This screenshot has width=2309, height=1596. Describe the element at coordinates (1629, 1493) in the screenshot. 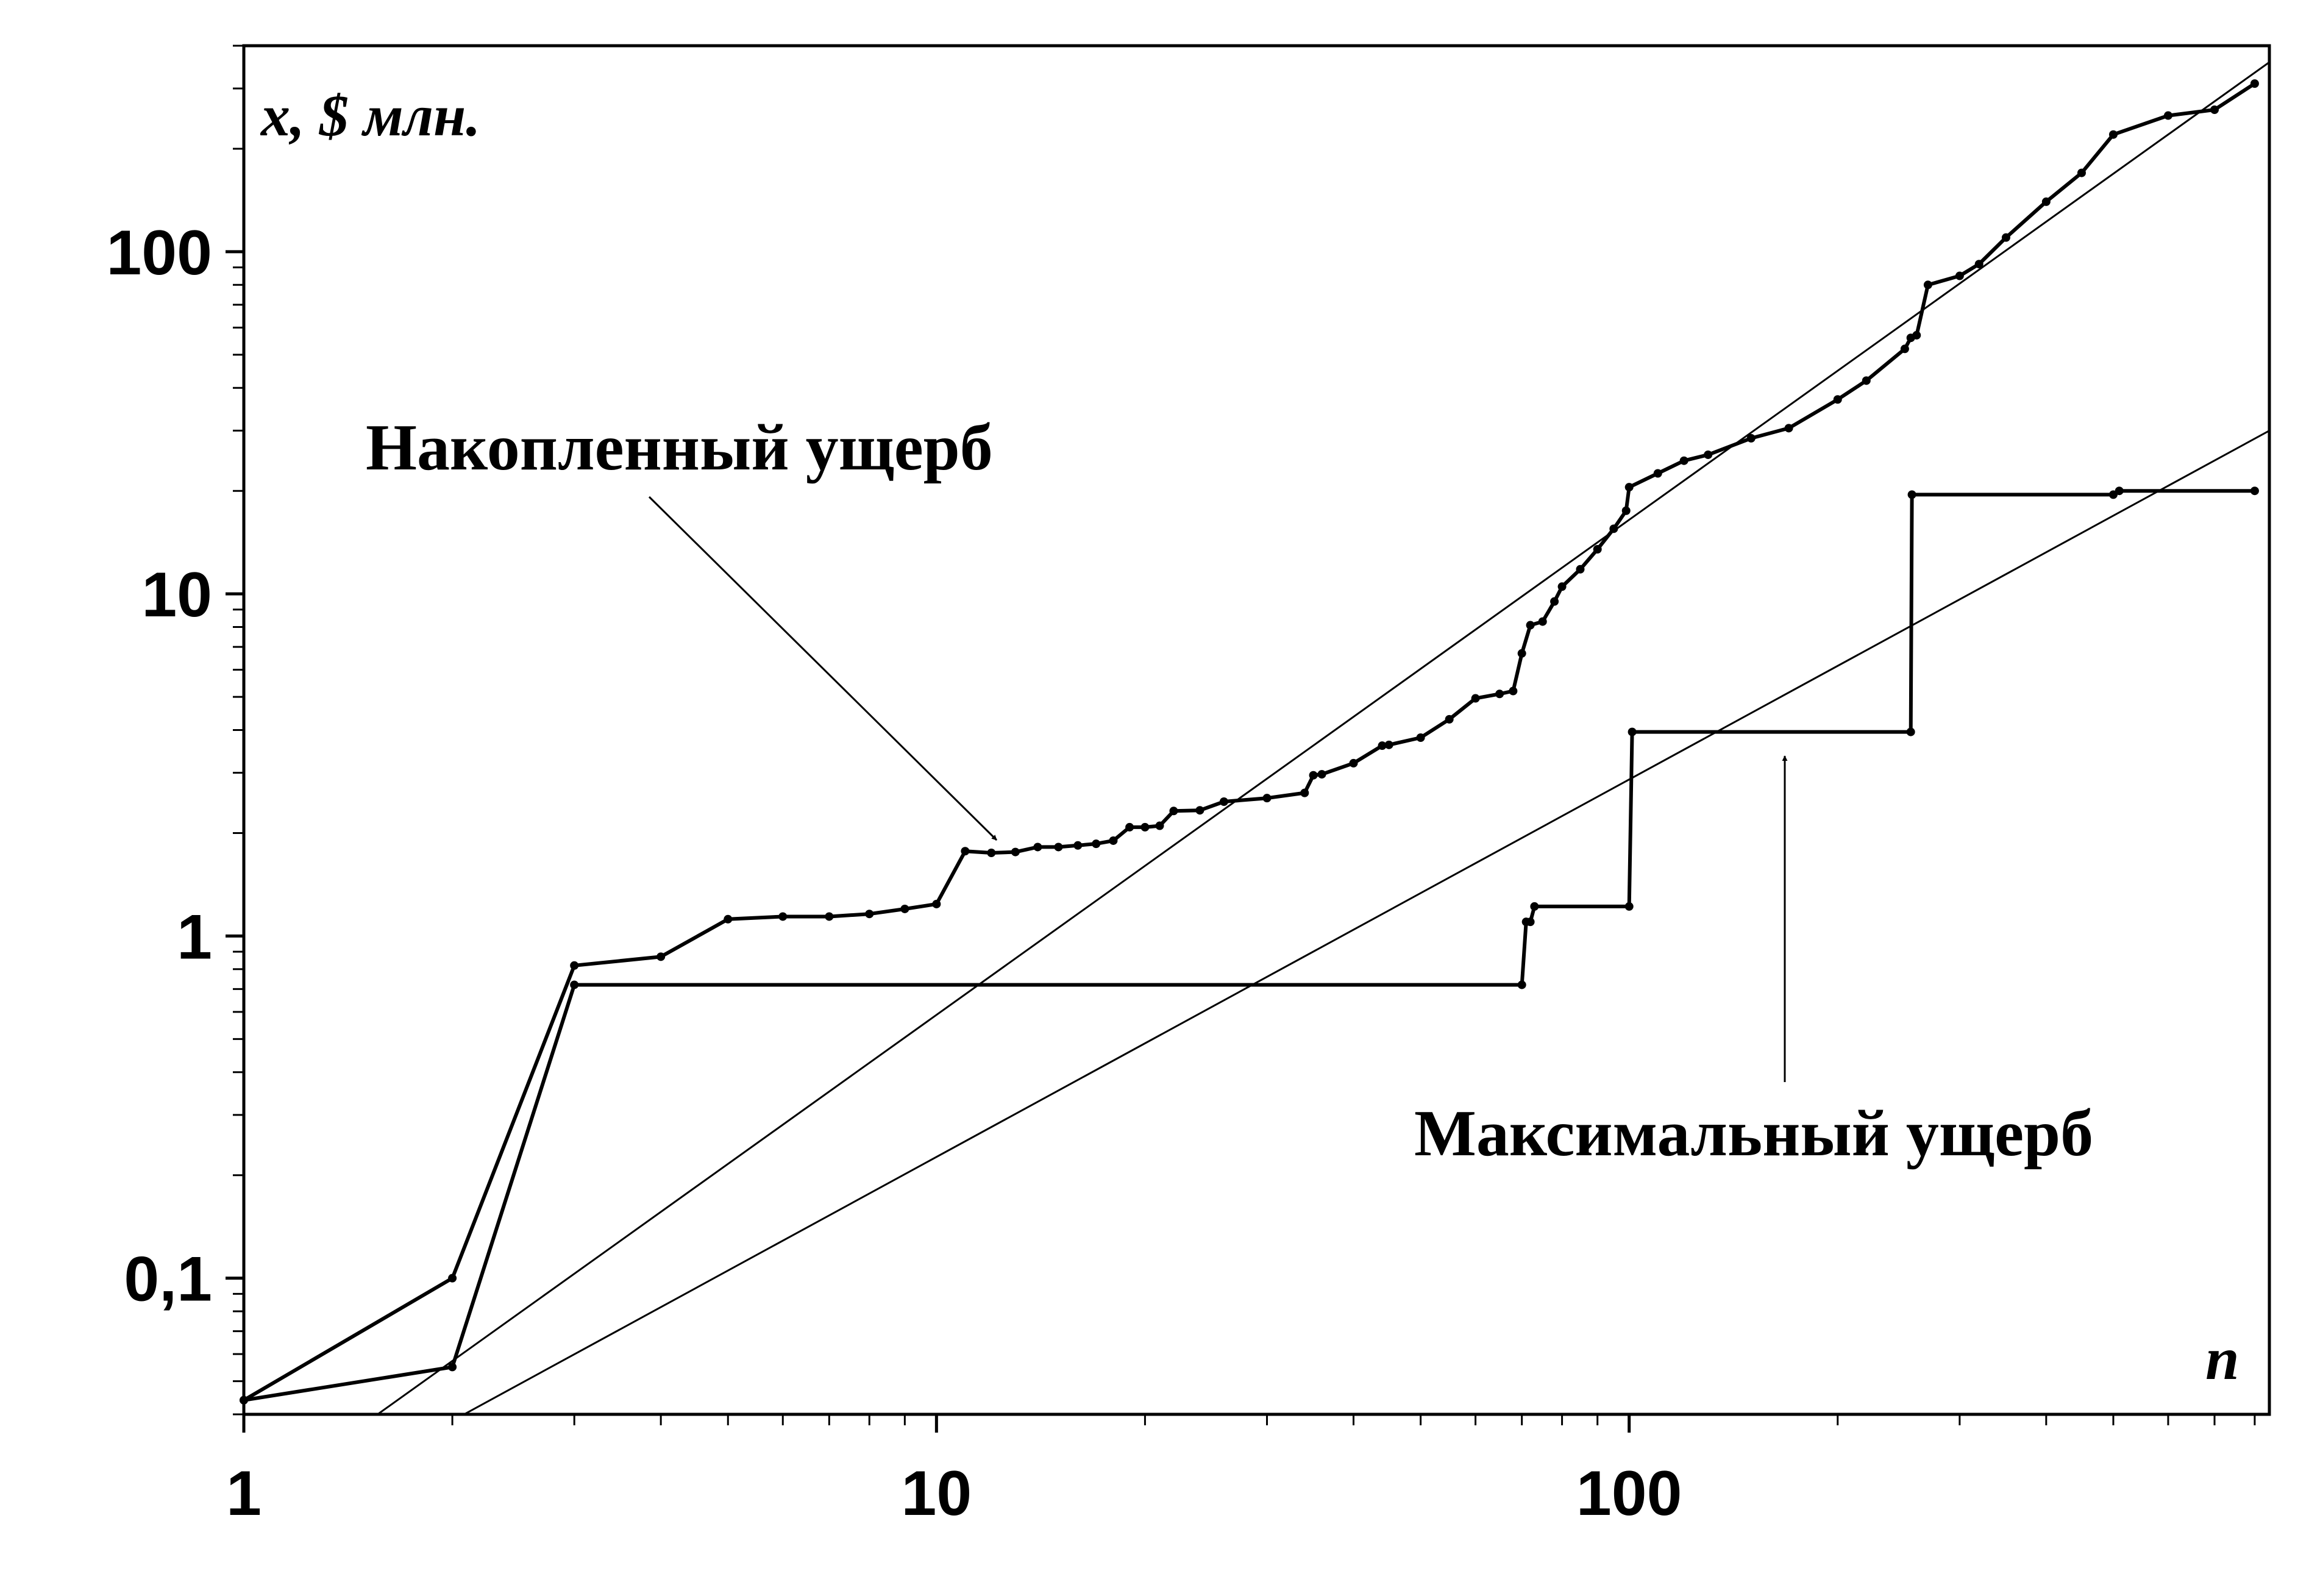

I see `x-tick-label: 100` at that location.